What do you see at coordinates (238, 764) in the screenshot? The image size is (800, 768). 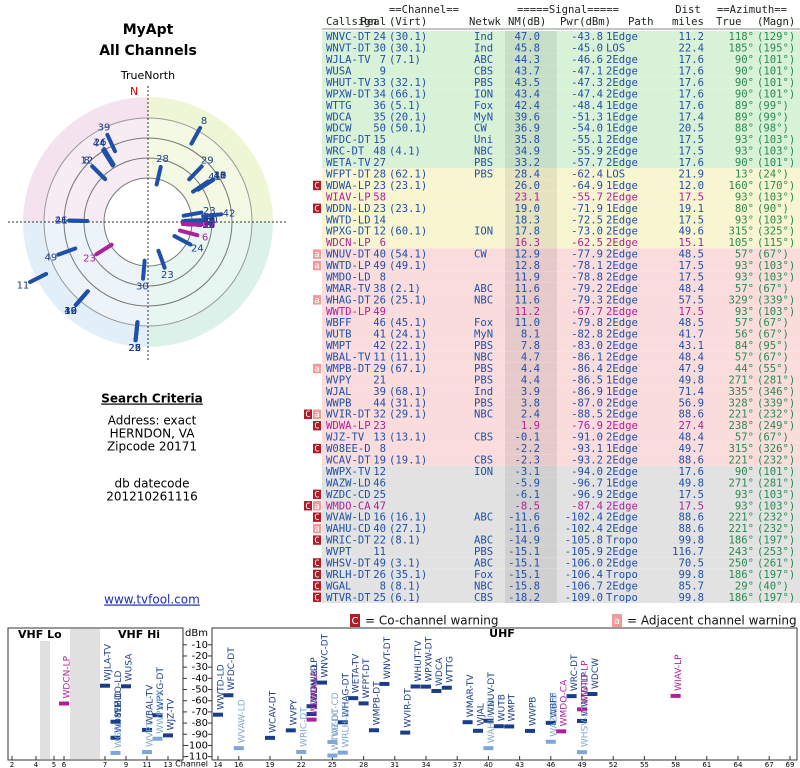 I see `x-tick-label: 16` at bounding box center [238, 764].